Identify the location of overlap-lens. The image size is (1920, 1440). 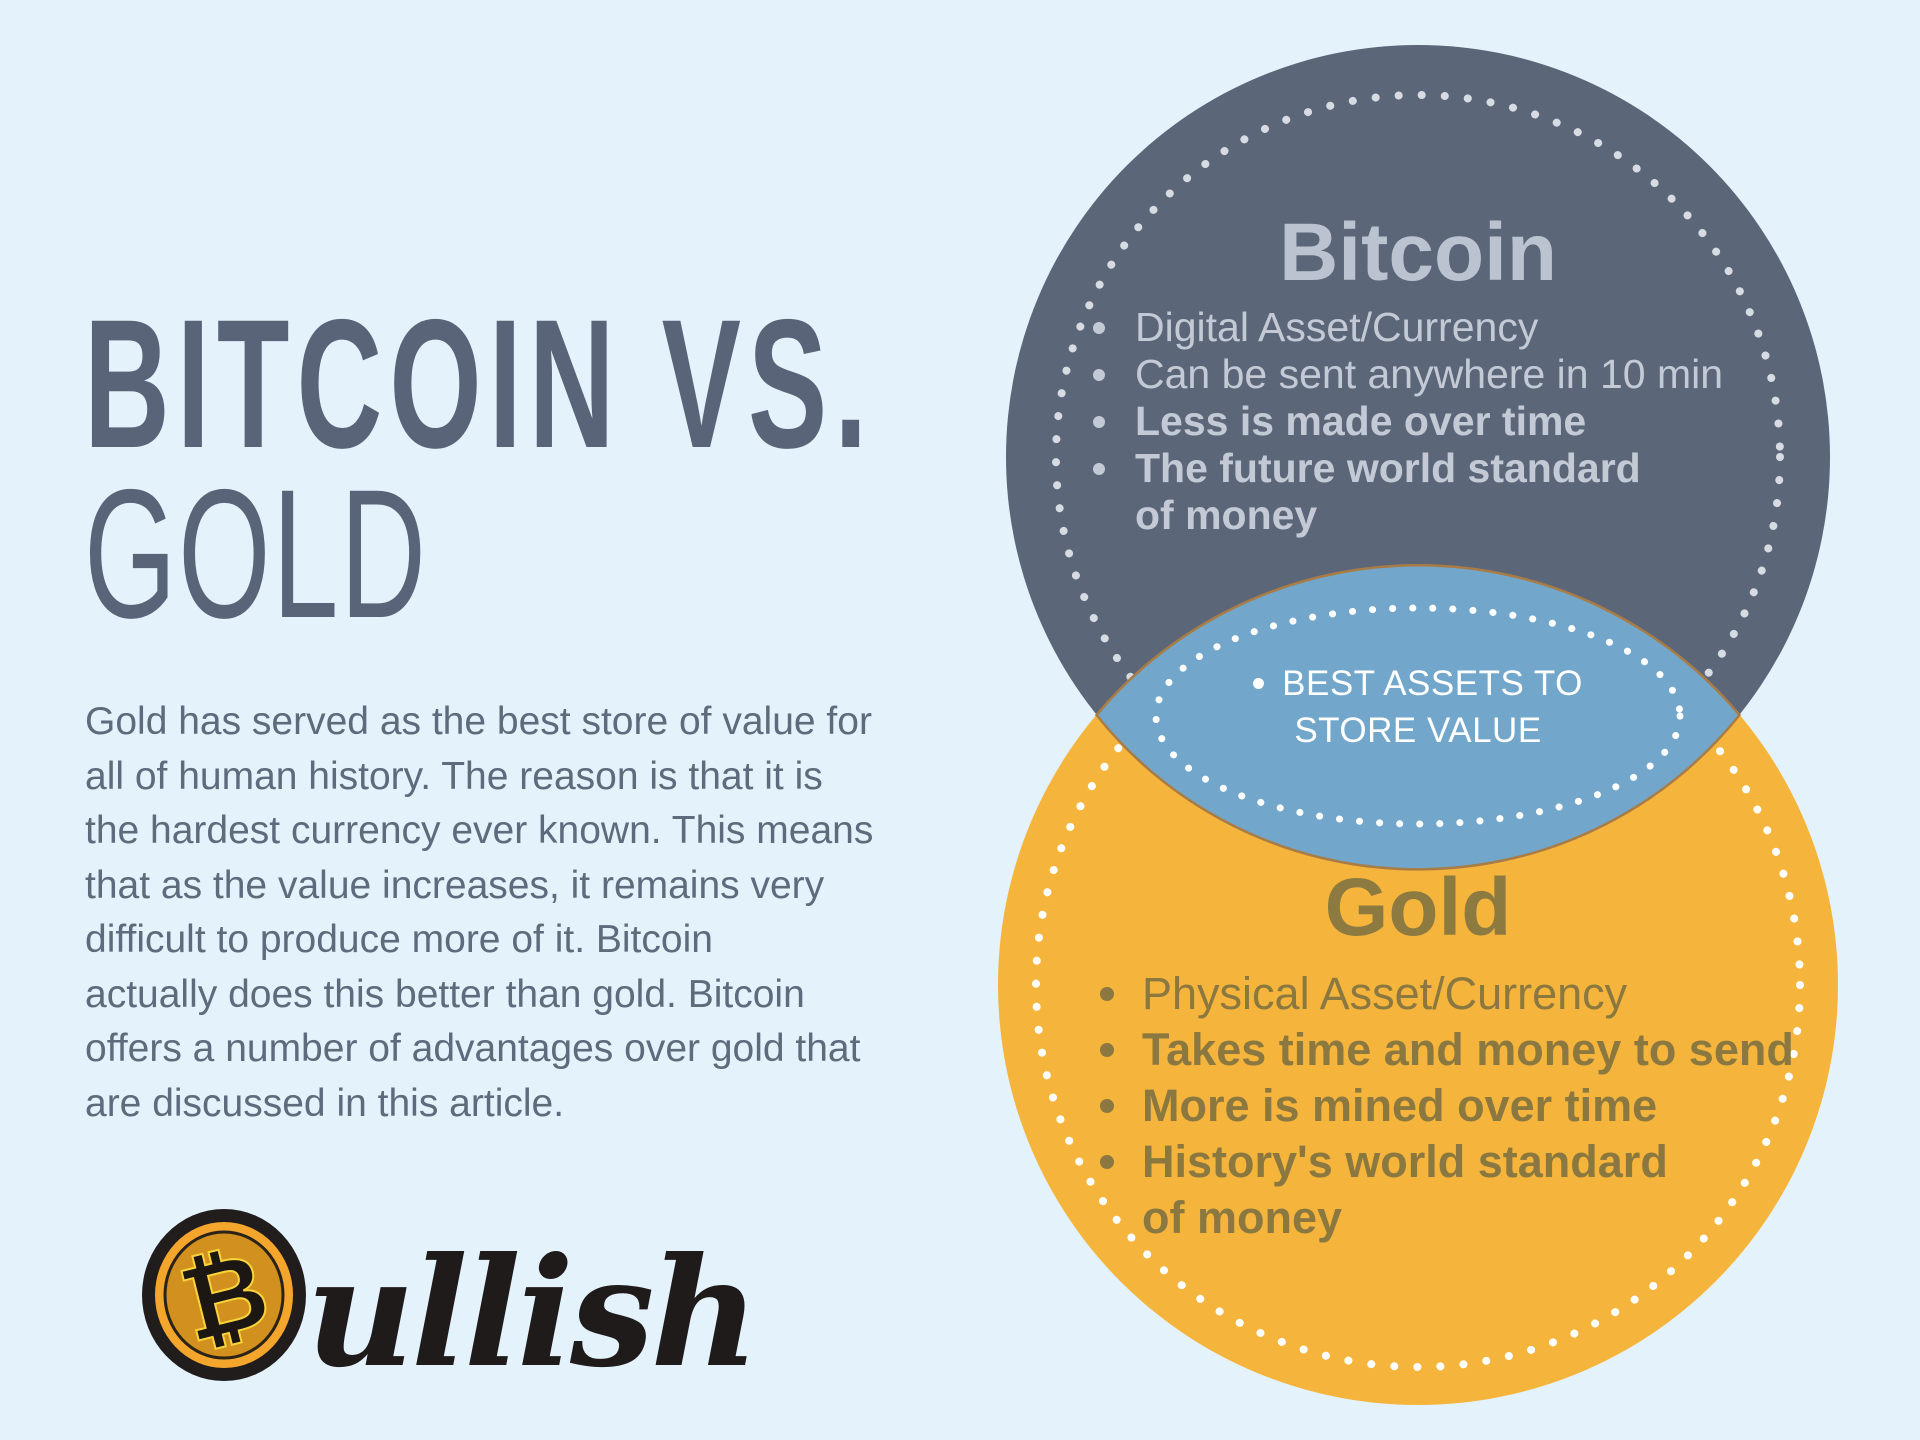
(1418, 717).